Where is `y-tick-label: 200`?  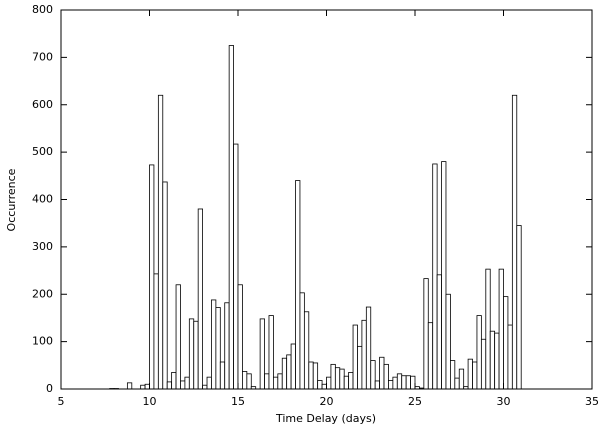 y-tick-label: 200 is located at coordinates (42, 293).